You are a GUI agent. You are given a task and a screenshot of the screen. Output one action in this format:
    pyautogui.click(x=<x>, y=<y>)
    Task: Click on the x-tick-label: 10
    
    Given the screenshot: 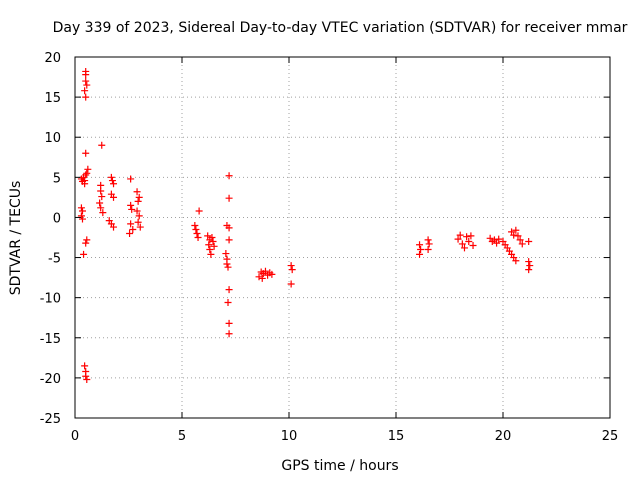 What is the action you would take?
    pyautogui.click(x=289, y=436)
    